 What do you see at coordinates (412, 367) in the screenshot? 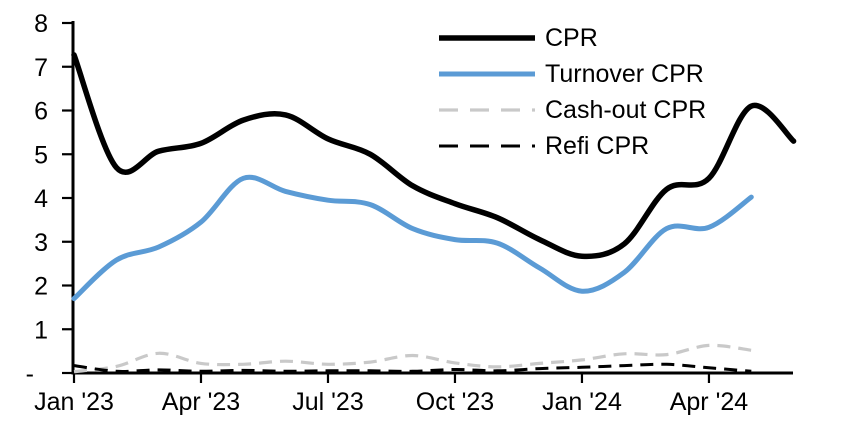
I see `series-line-refi-cpr` at bounding box center [412, 367].